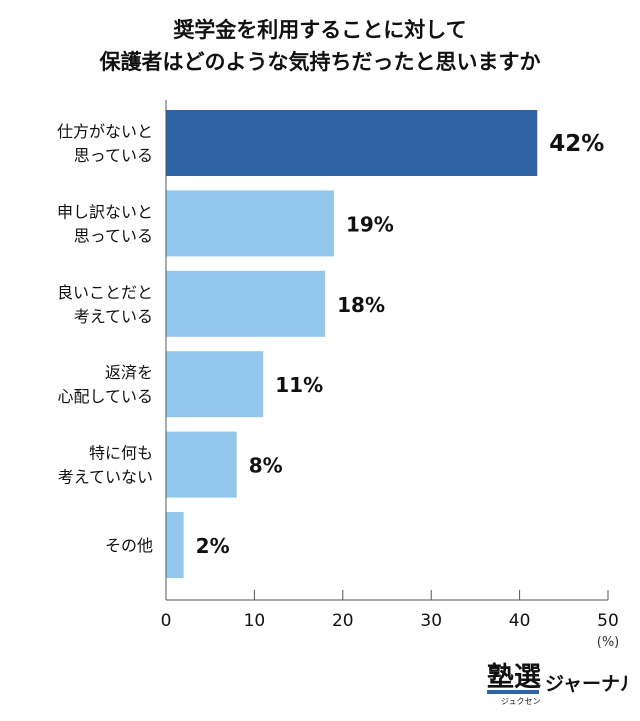  I want to click on data-label: 42%, so click(576, 144).